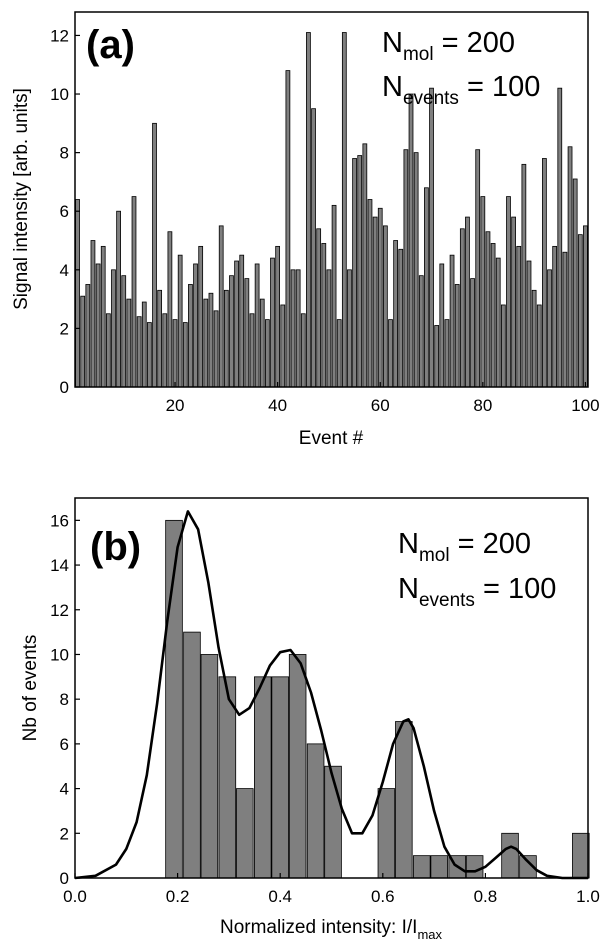 Image resolution: width=605 pixels, height=948 pixels. Describe the element at coordinates (280, 896) in the screenshot. I see `x-tick-label: 0.4` at that location.